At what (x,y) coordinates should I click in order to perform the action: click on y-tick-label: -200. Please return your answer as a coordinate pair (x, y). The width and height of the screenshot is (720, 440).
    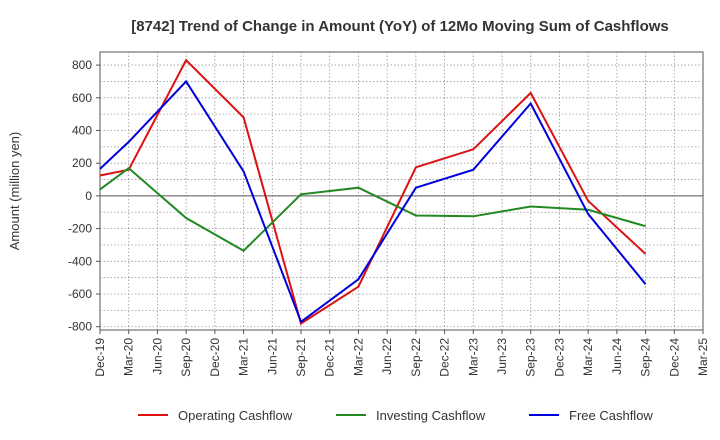
    Looking at the image, I should click on (80, 229).